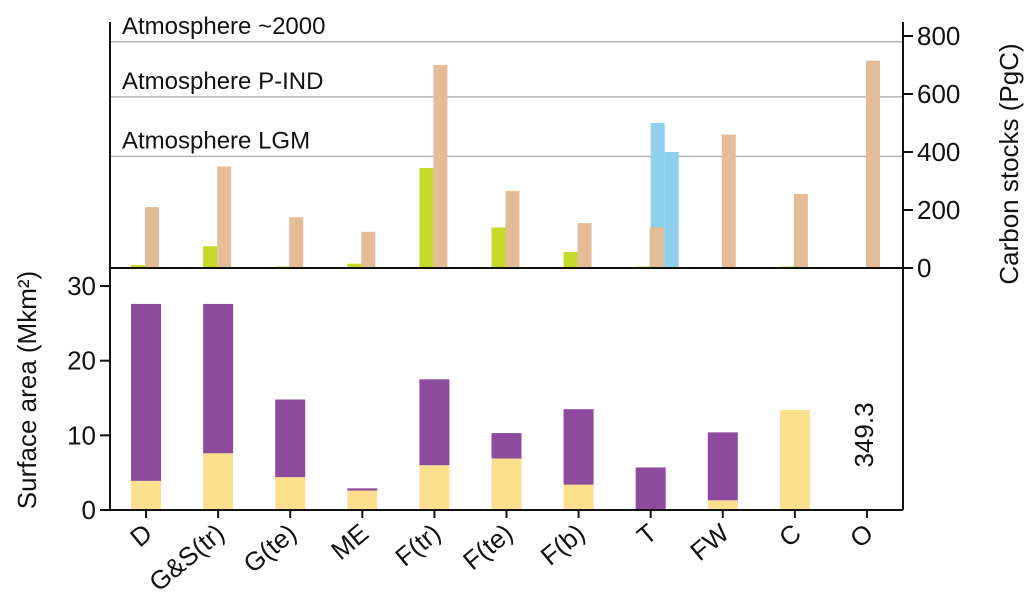  Describe the element at coordinates (938, 94) in the screenshot. I see `right-tick-label: 600` at that location.